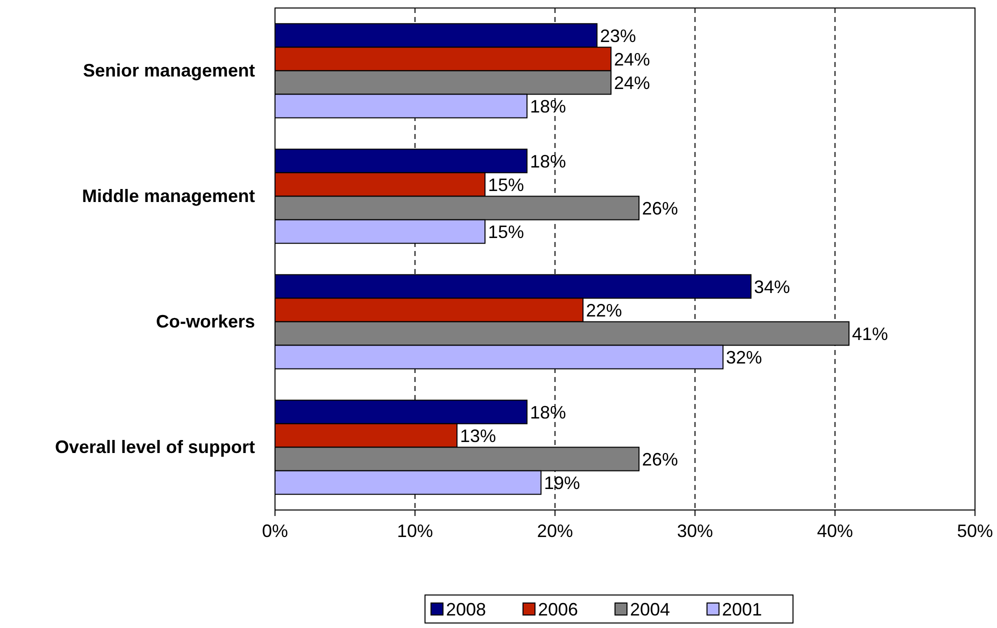 The image size is (997, 628). Describe the element at coordinates (695, 530) in the screenshot. I see `x-tick-label: 30%` at that location.